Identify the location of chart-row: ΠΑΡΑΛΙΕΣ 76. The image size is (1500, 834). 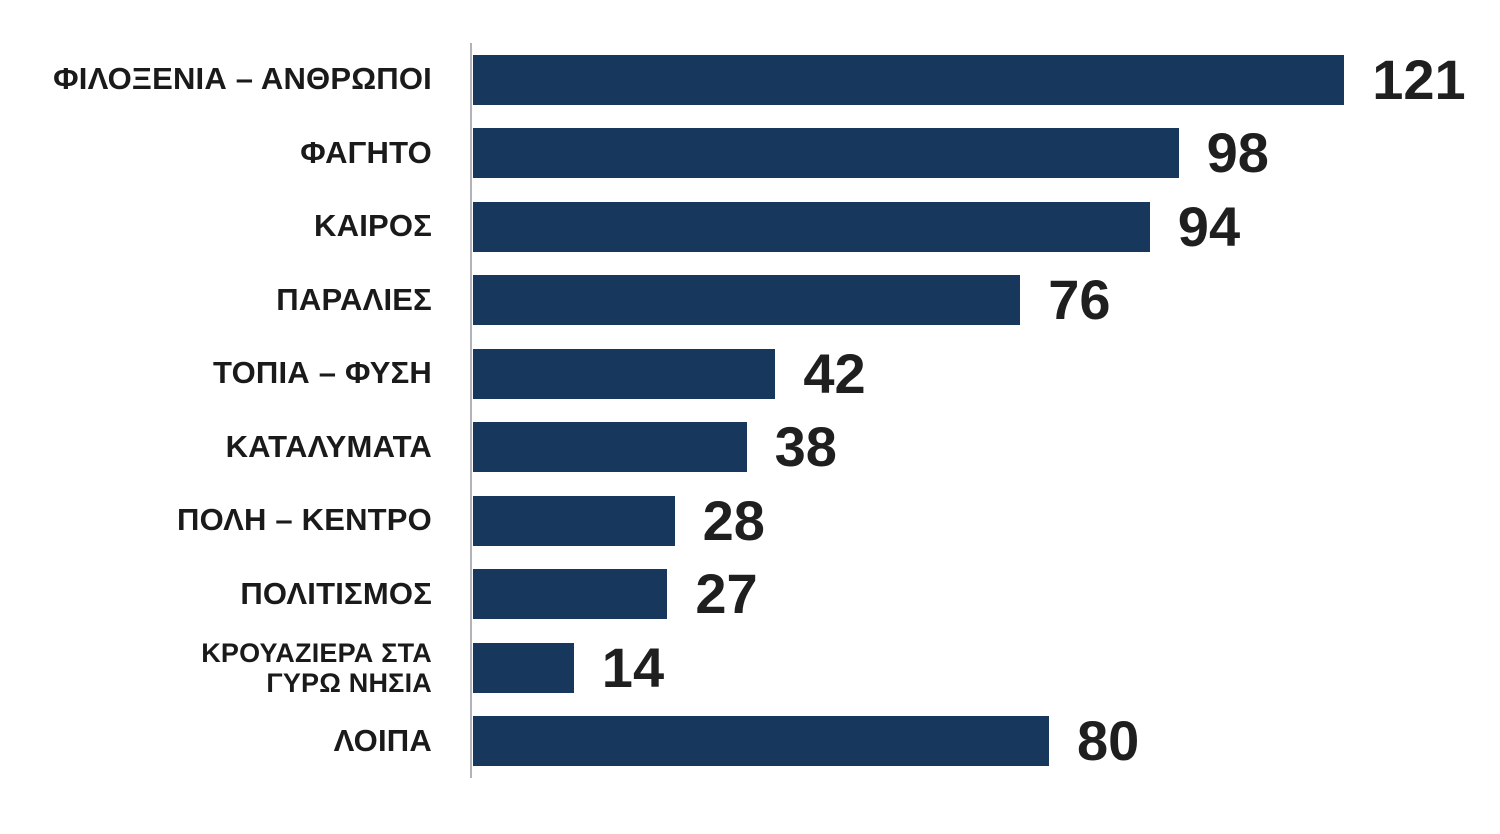
(750, 301).